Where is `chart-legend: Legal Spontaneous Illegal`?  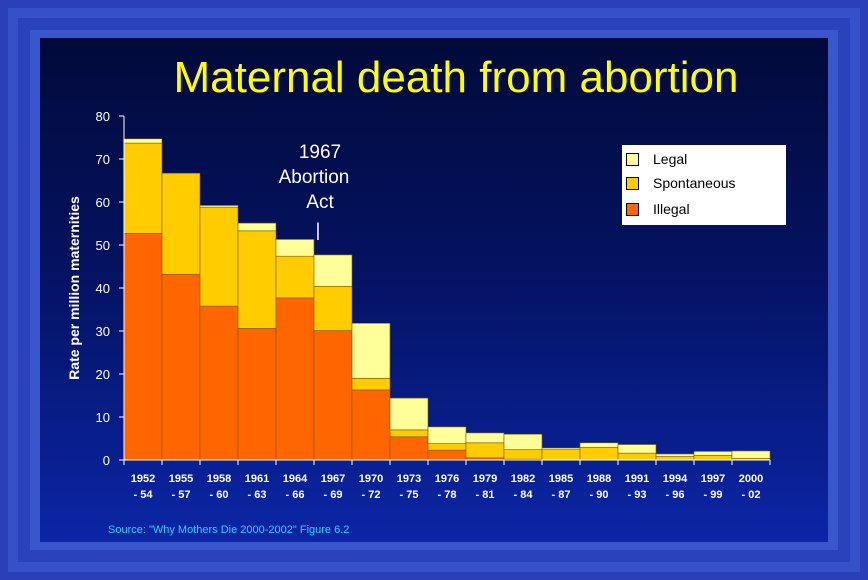
chart-legend: Legal Spontaneous Illegal is located at coordinates (704, 185).